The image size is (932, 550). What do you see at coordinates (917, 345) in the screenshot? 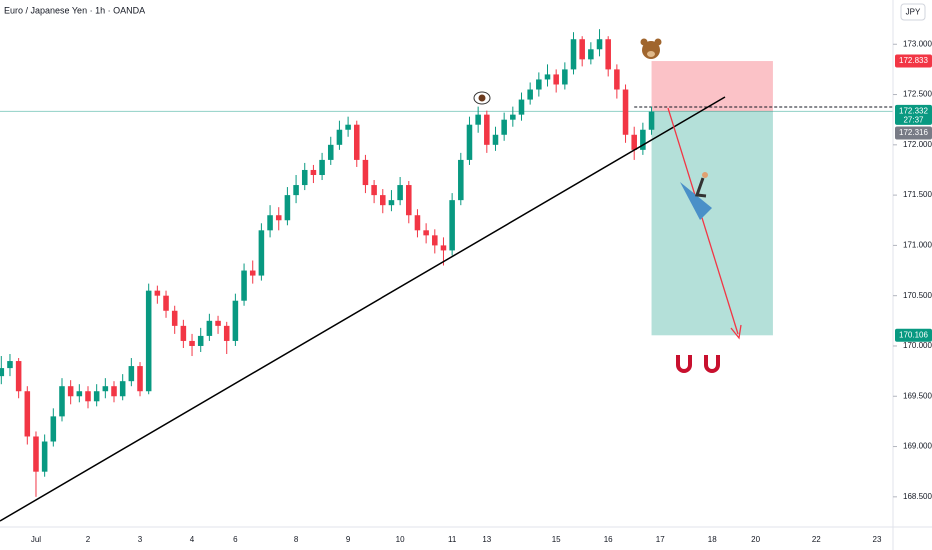
I see `y-tick-label: 170.000` at bounding box center [917, 345].